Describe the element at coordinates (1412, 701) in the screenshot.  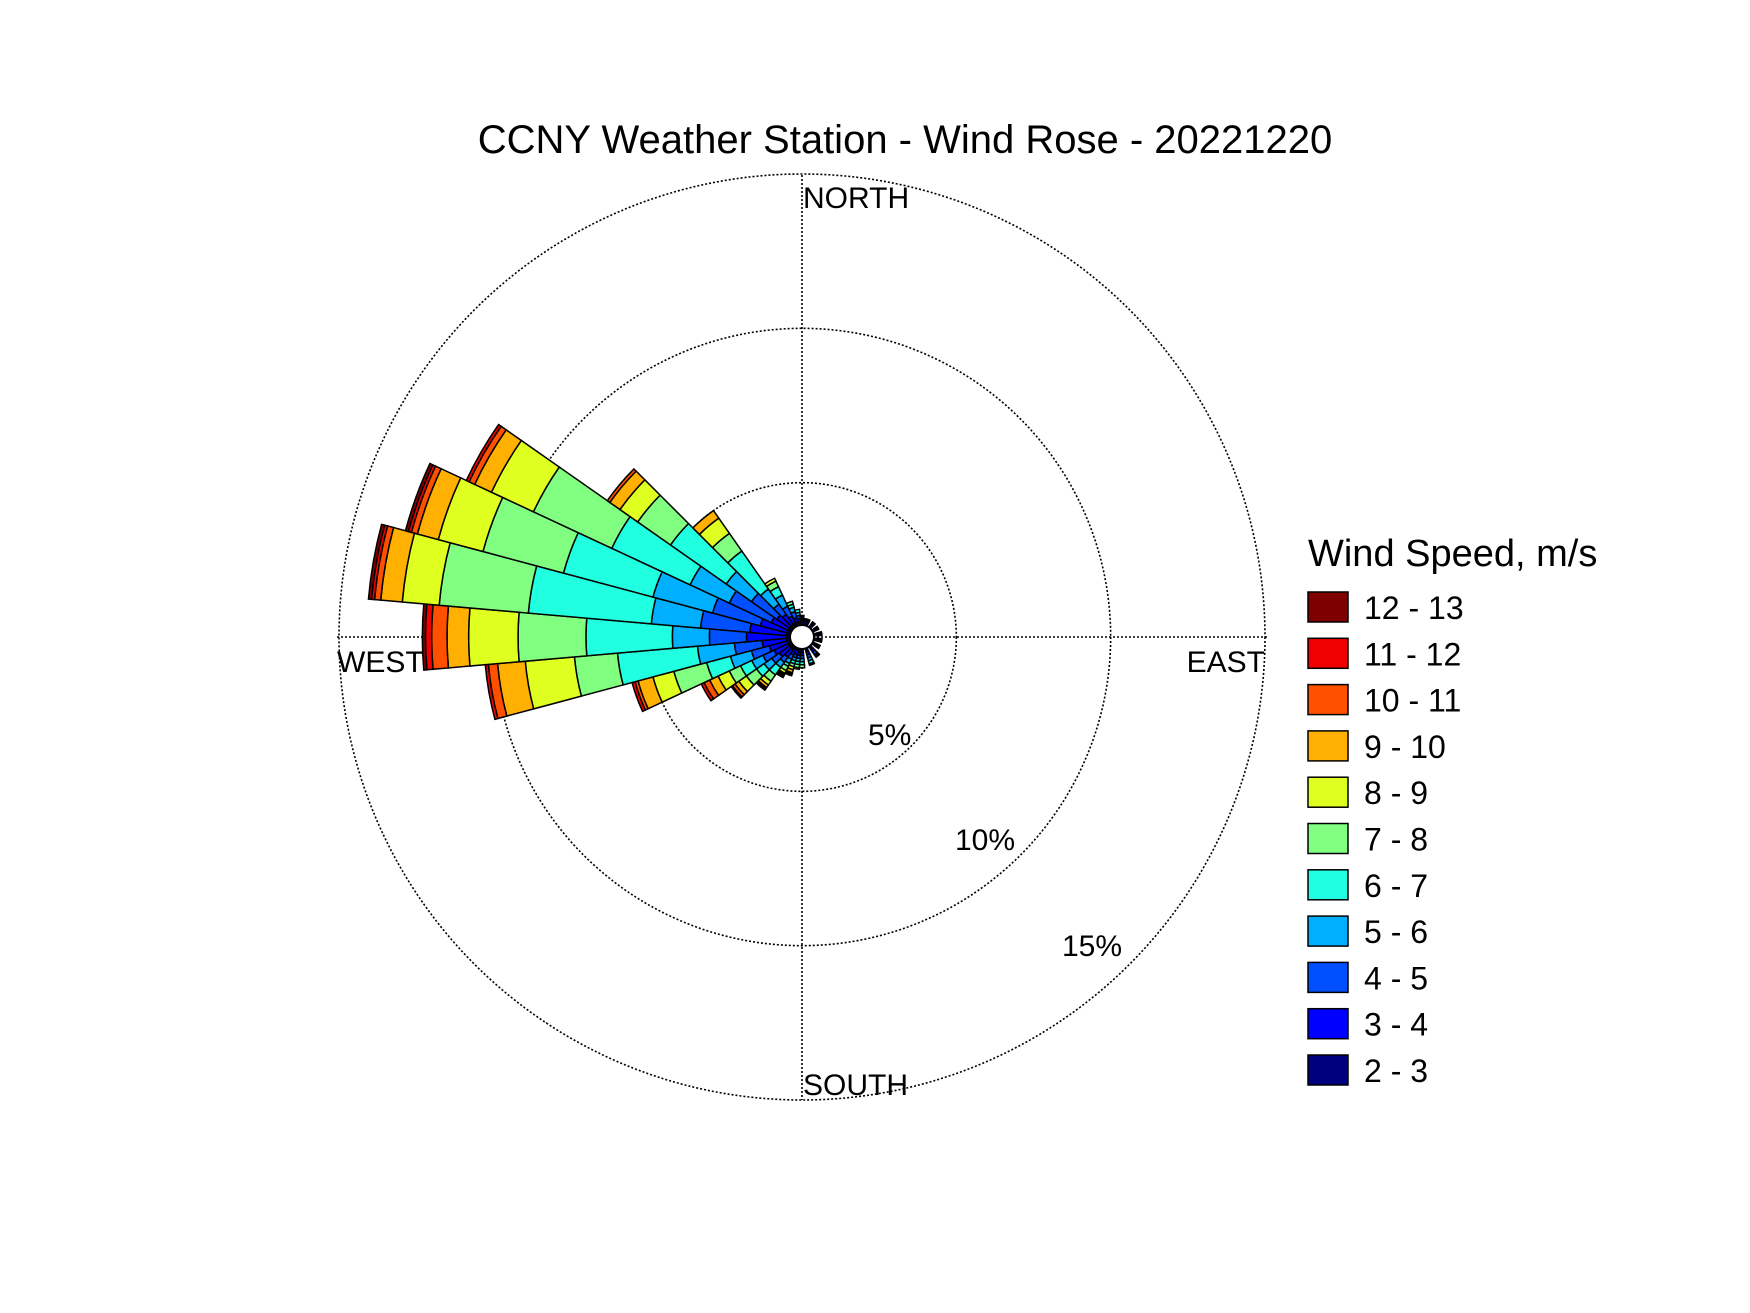
I see `legend-label: 10 - 11` at that location.